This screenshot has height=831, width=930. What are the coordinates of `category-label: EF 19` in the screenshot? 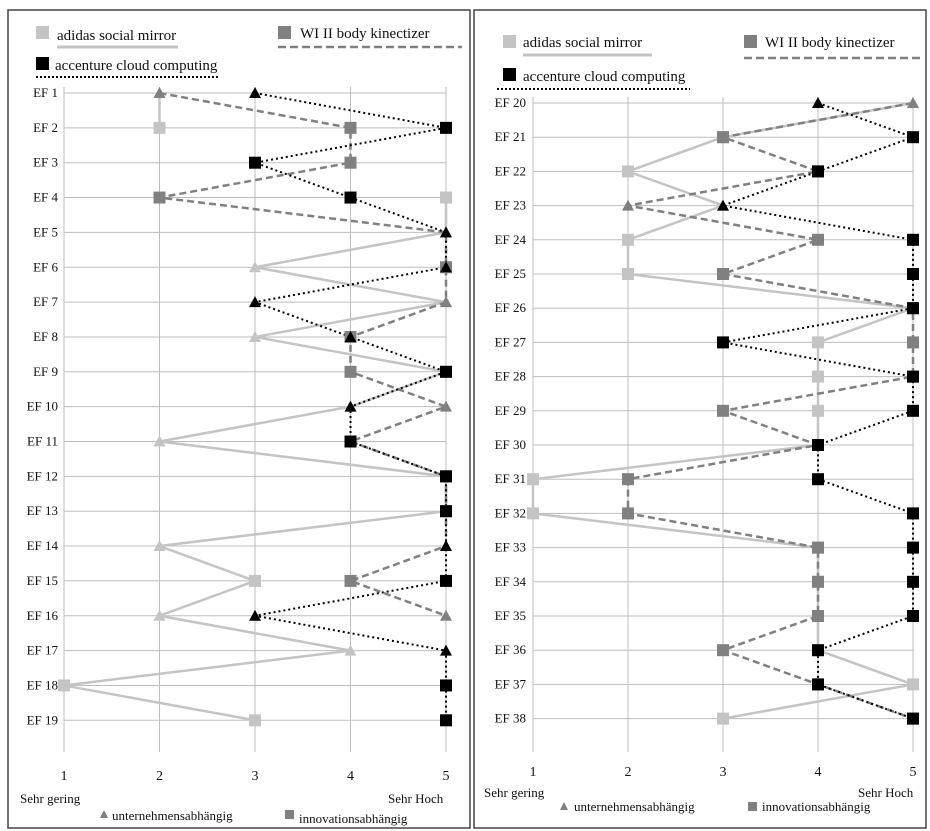 It's located at (42, 719).